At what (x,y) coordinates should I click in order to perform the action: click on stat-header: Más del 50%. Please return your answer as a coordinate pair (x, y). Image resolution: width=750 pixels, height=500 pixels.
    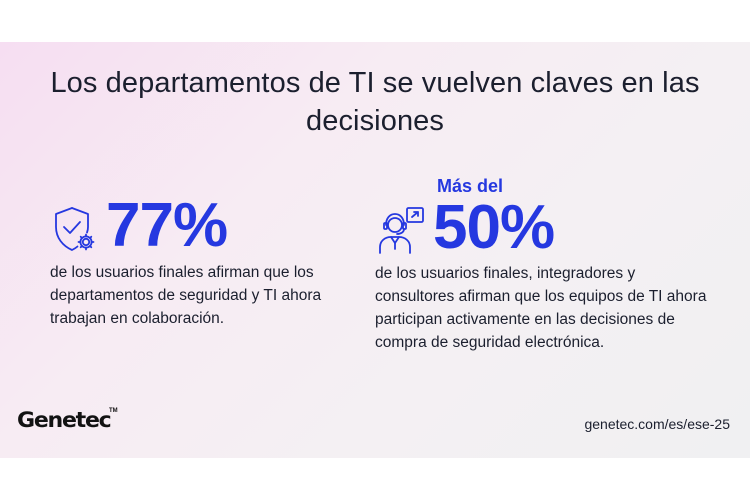
    Looking at the image, I should click on (545, 219).